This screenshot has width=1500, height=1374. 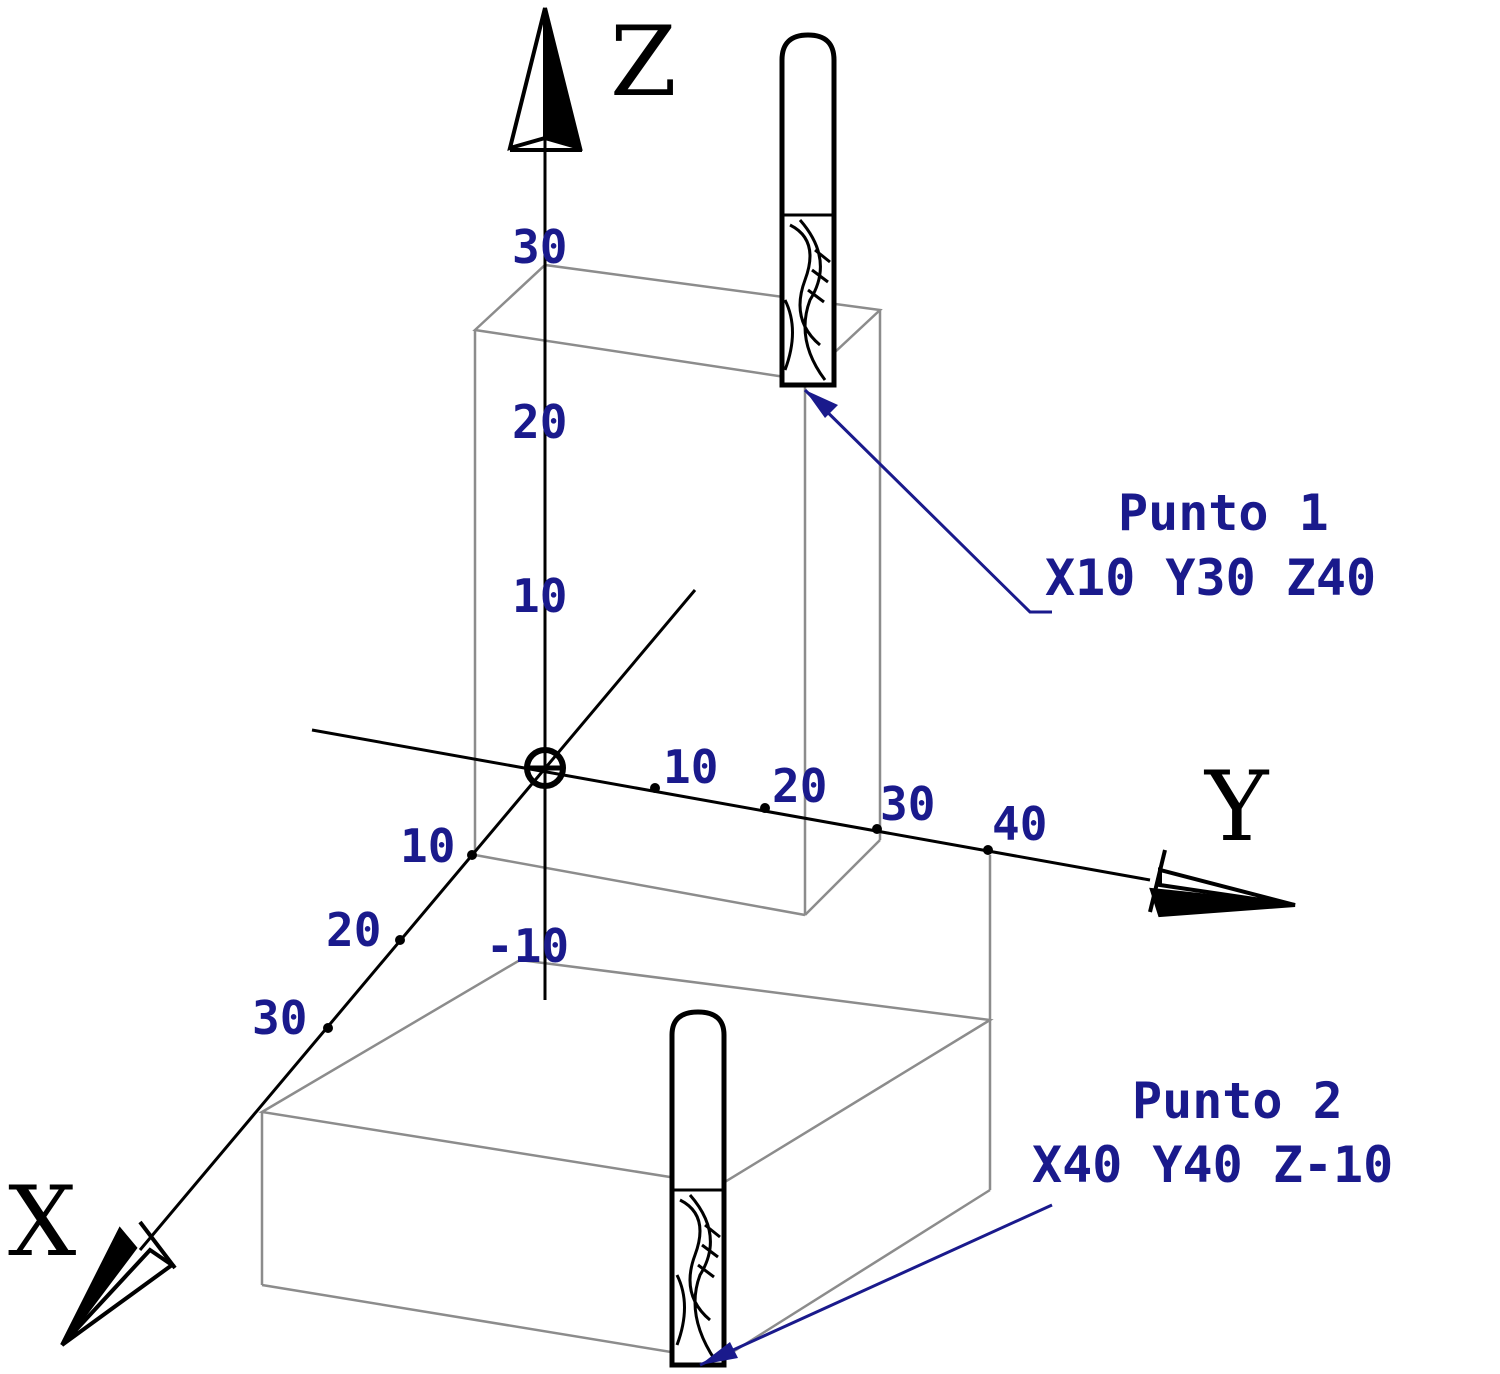 What do you see at coordinates (427, 846) in the screenshot?
I see `x-tick-label-10: 10` at bounding box center [427, 846].